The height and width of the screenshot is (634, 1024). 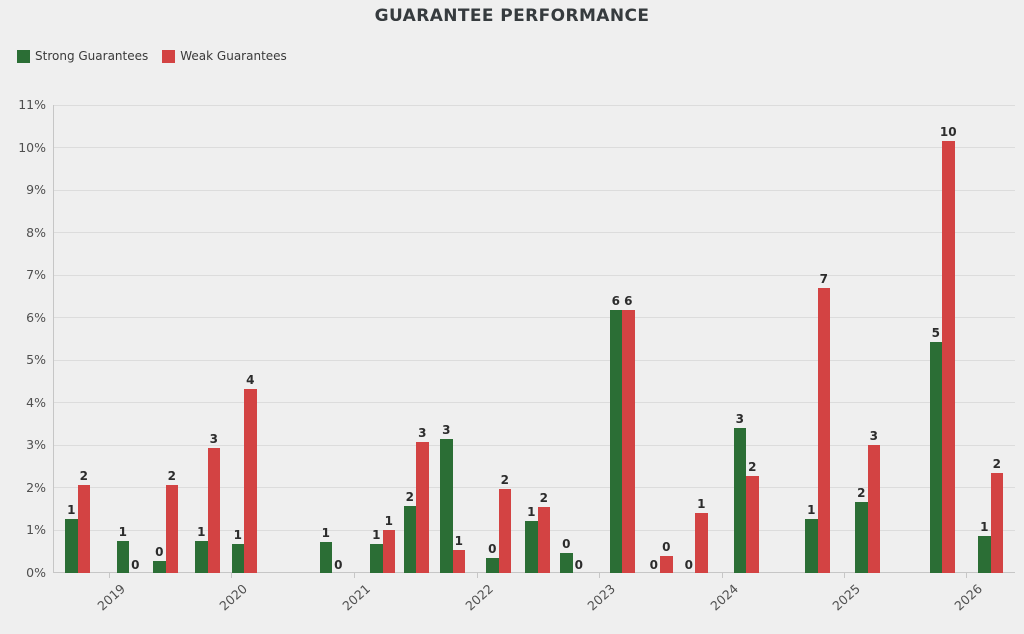 I want to click on x-axis-year-label: 2019, so click(x=110, y=597).